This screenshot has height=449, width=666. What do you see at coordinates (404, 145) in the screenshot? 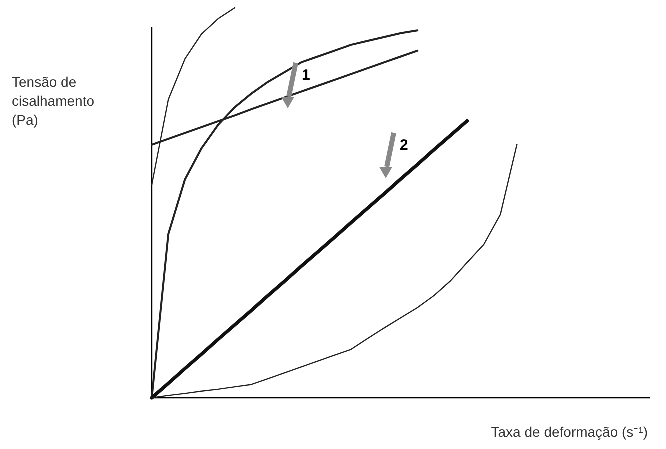
I see `annotation: 2` at bounding box center [404, 145].